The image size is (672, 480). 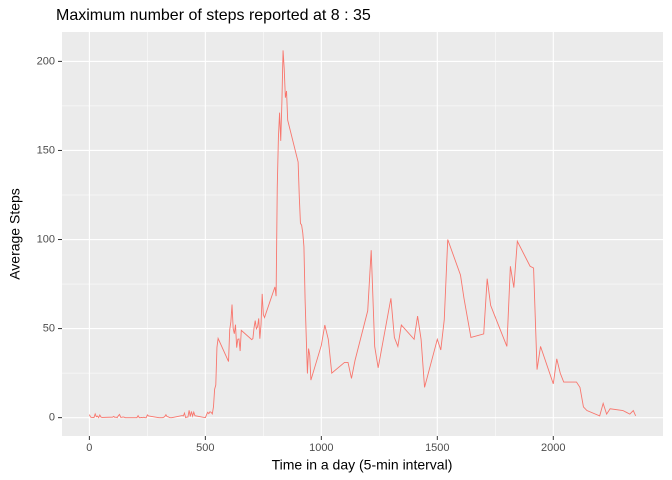 I want to click on y-tick-label: 100, so click(x=46, y=239).